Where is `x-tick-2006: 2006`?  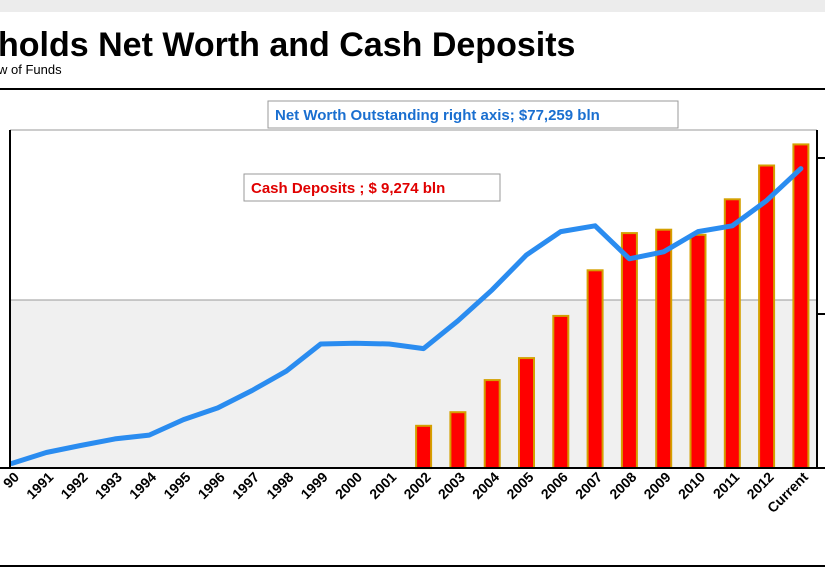 x-tick-2006: 2006 is located at coordinates (554, 485).